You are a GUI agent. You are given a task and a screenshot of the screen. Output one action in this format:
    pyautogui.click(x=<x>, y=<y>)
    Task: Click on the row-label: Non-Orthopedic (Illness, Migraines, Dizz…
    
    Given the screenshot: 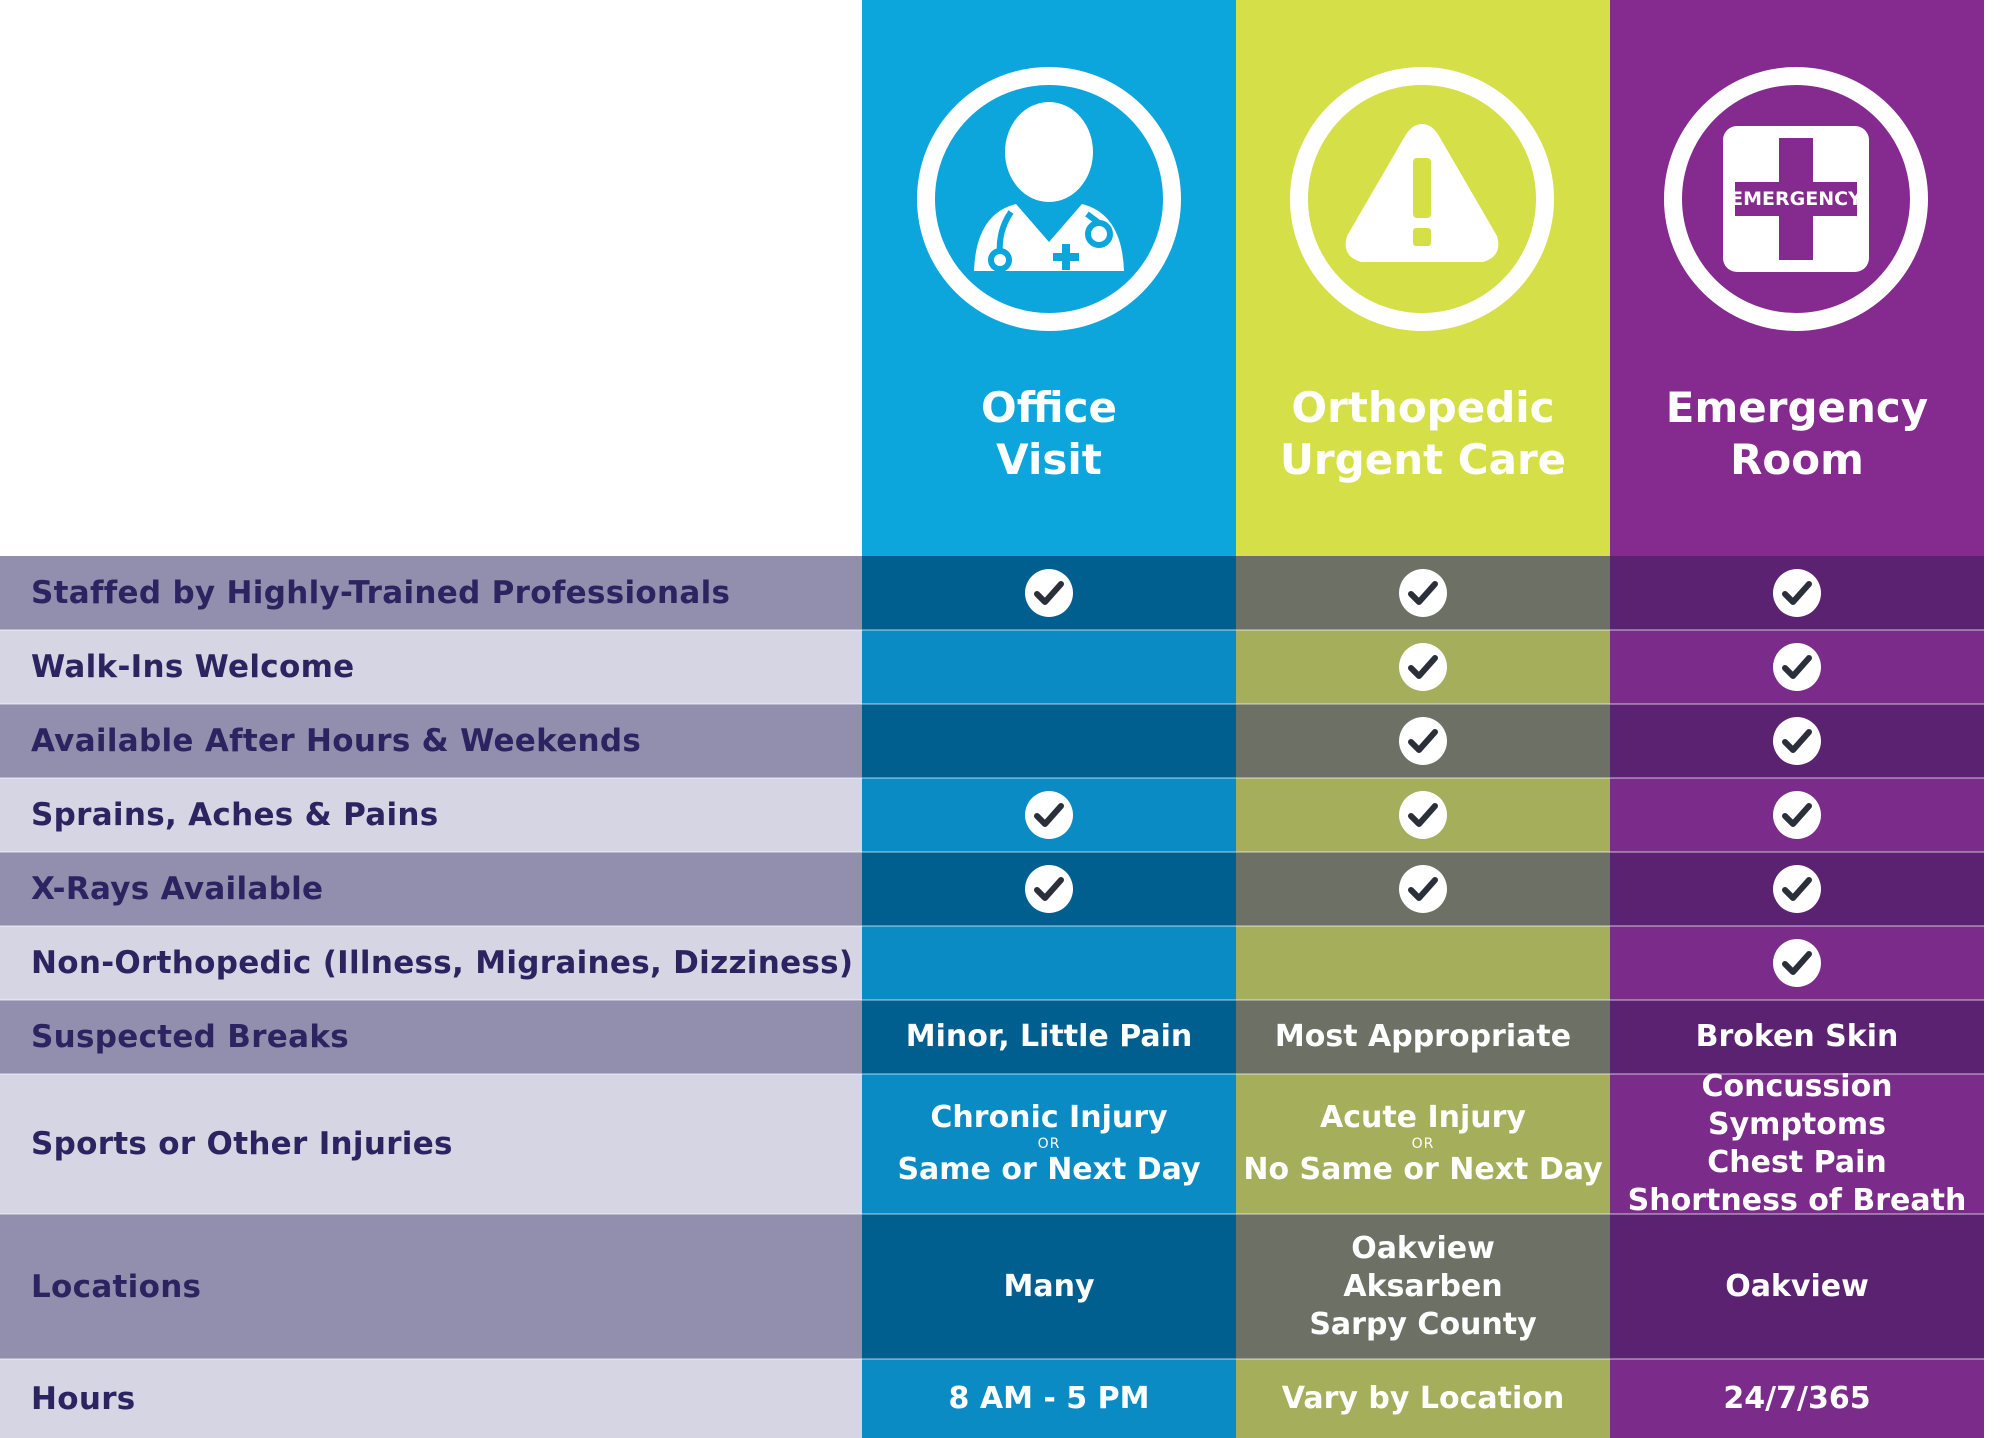 What is the action you would take?
    pyautogui.click(x=431, y=963)
    